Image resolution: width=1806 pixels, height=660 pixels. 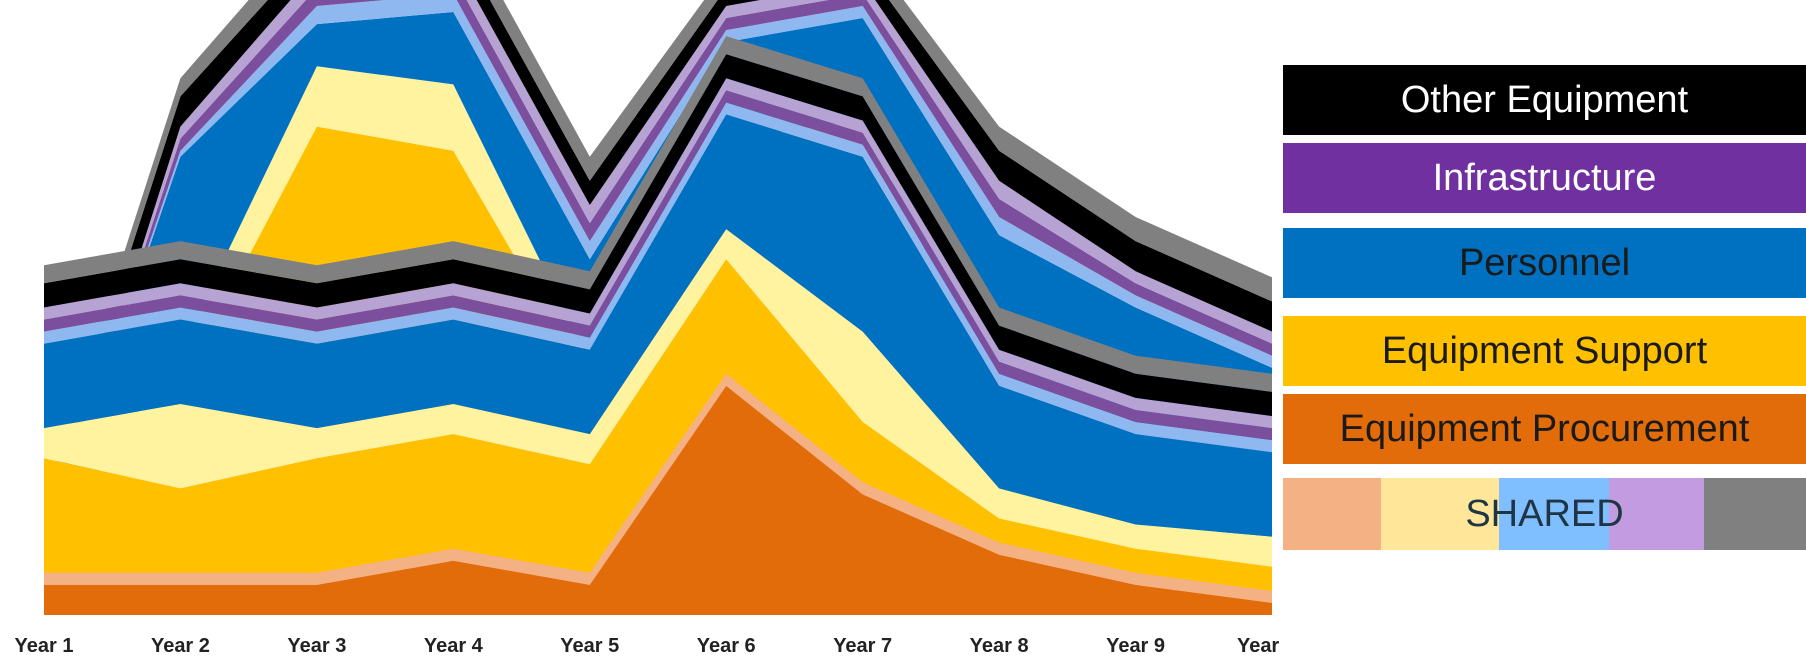 I want to click on x-tick-label: Year 1, so click(x=44, y=646).